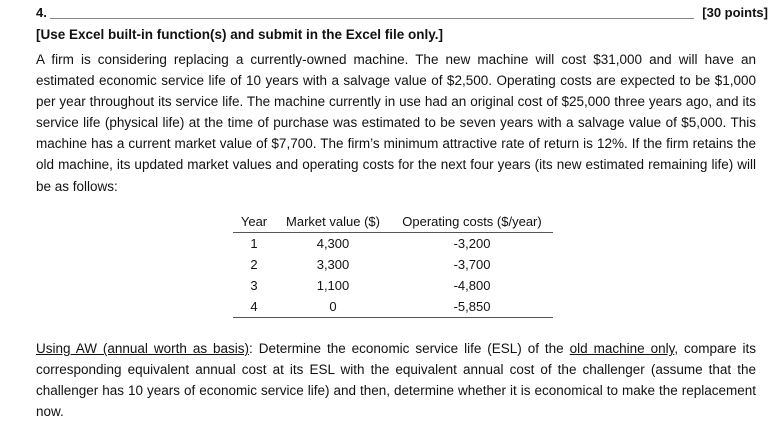 The width and height of the screenshot is (782, 427). What do you see at coordinates (472, 264) in the screenshot?
I see `cell-operating-cost: -3,700` at bounding box center [472, 264].